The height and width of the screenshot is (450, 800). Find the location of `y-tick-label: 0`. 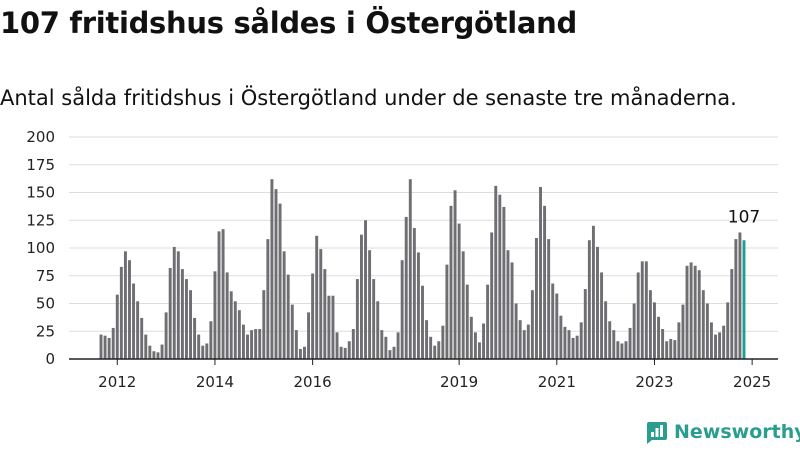

y-tick-label: 0 is located at coordinates (50, 359).